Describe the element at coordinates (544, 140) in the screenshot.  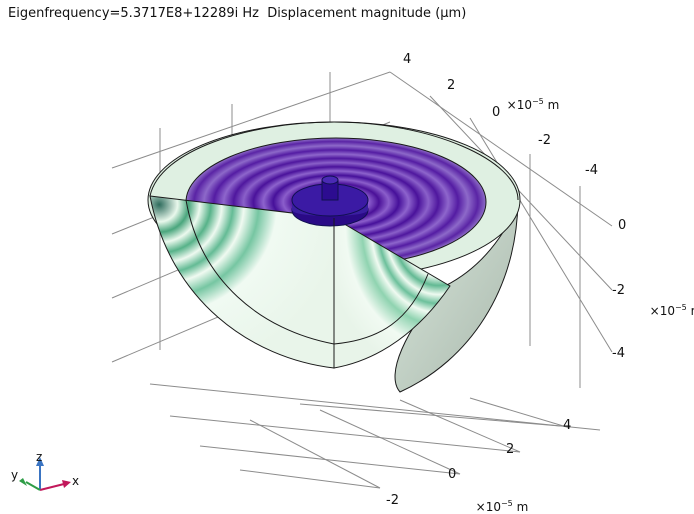
I see `top-tick-minus2: -2` at that location.